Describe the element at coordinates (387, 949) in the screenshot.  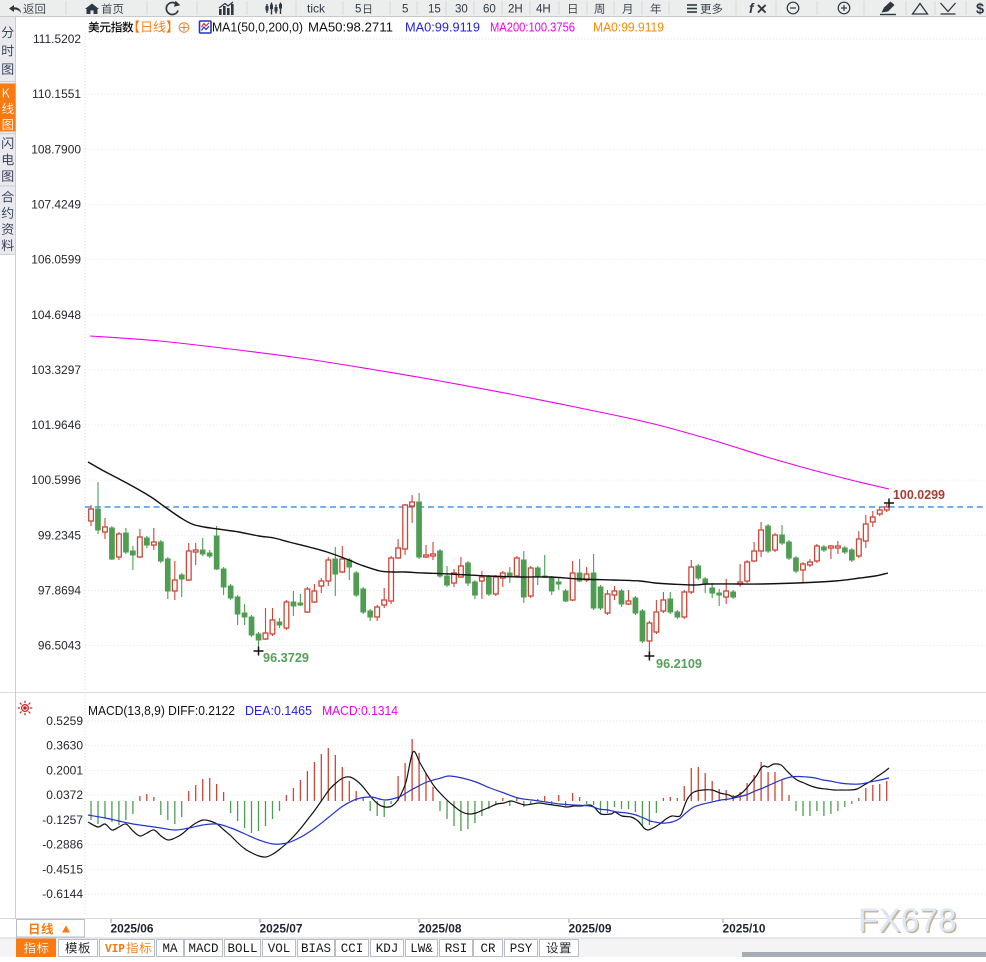
I see `svg-text: KDJ` at that location.